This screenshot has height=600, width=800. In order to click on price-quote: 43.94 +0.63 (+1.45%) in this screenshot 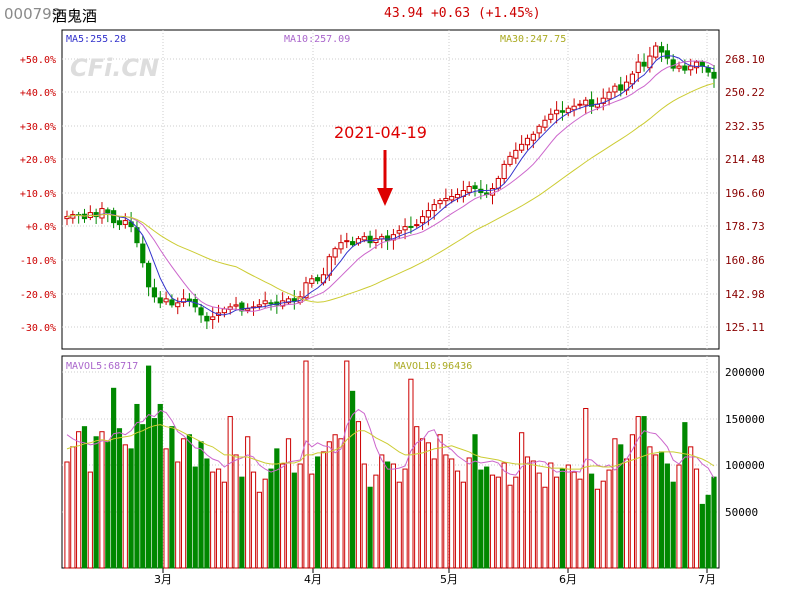, I will do `click(462, 13)`.